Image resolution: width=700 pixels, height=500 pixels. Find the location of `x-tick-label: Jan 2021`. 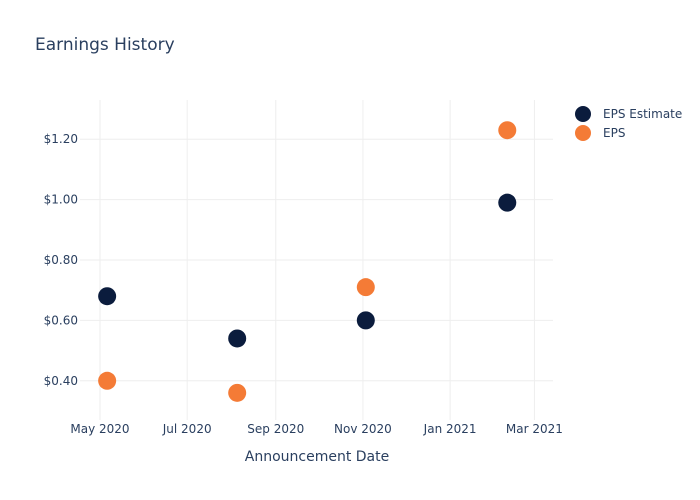

x-tick-label: Jan 2021 is located at coordinates (450, 429).